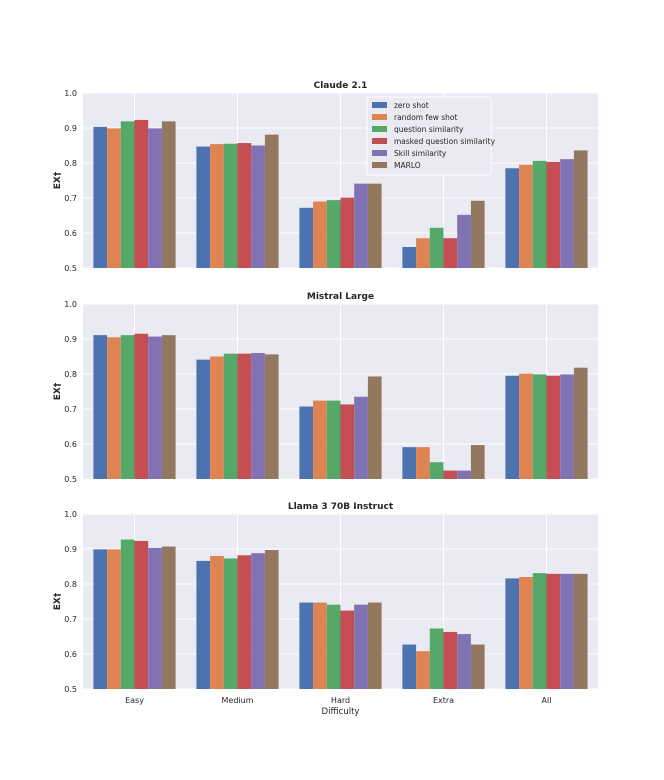 This screenshot has width=664, height=780. What do you see at coordinates (425, 117) in the screenshot?
I see `legend-label: random few shot` at bounding box center [425, 117].